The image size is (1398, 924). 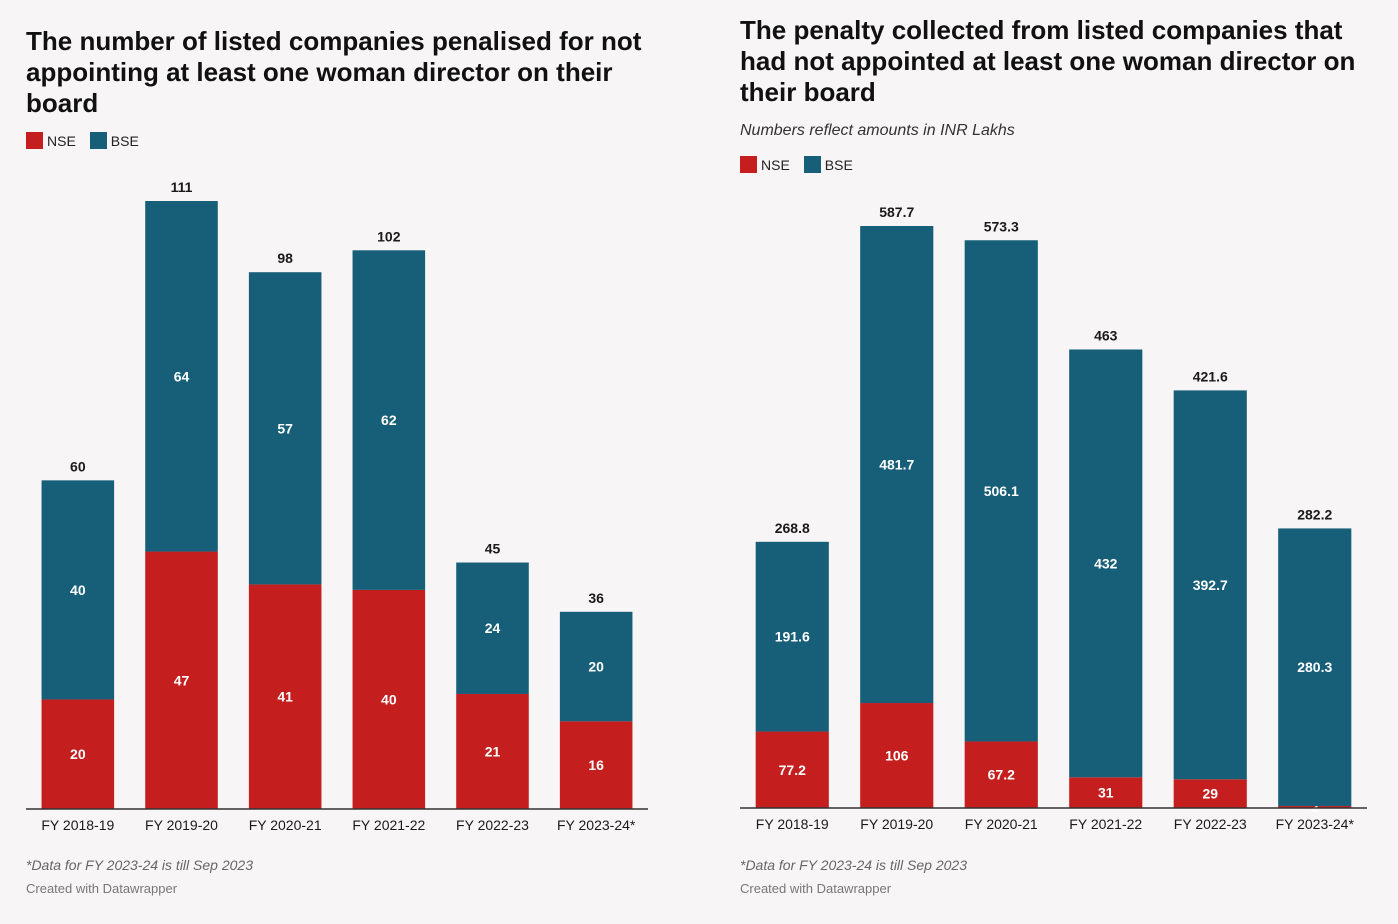 I want to click on data-label-bse: 24, so click(x=493, y=628).